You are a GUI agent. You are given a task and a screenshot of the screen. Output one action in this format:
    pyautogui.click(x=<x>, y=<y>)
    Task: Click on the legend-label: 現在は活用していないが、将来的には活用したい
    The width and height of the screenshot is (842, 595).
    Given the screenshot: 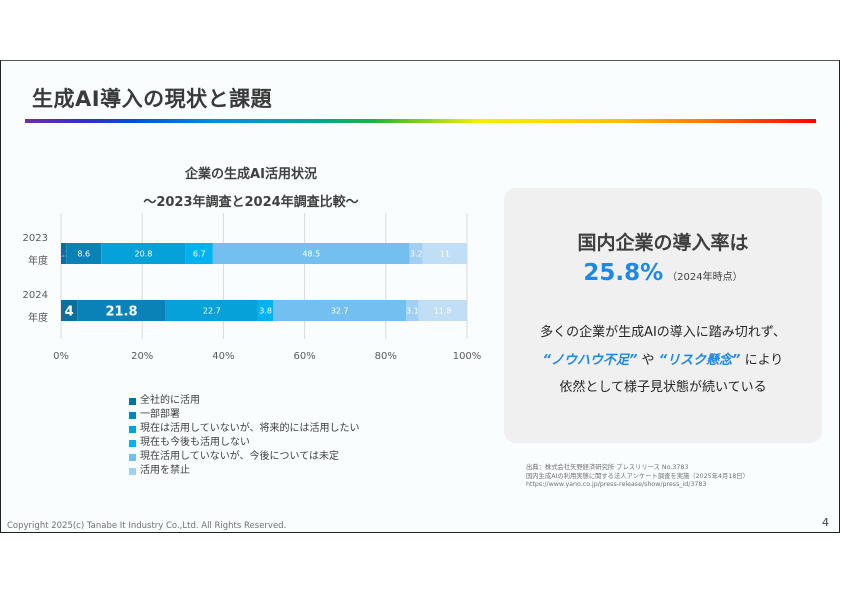 What is the action you would take?
    pyautogui.click(x=250, y=428)
    